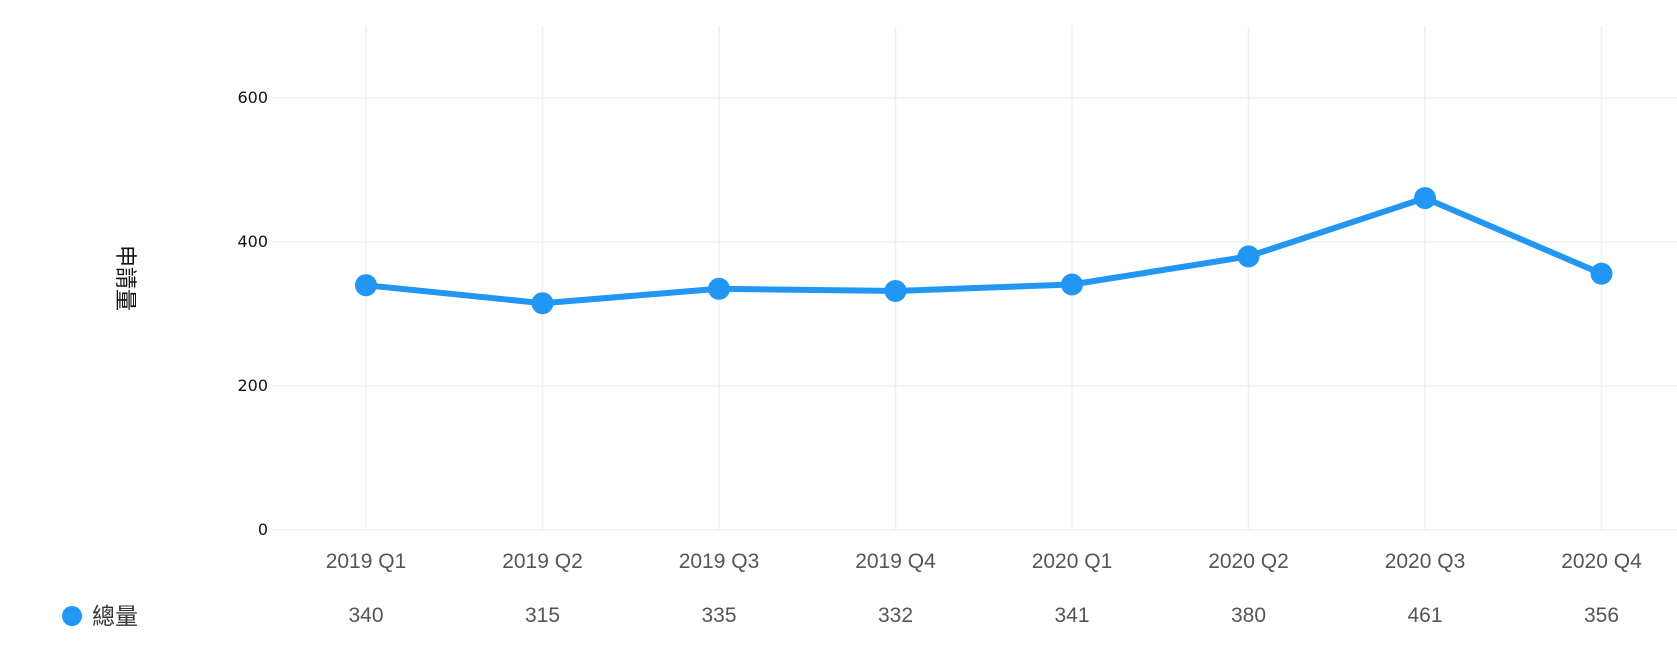 The width and height of the screenshot is (1677, 666). What do you see at coordinates (1425, 561) in the screenshot?
I see `x-tick-label: 2020 Q3` at bounding box center [1425, 561].